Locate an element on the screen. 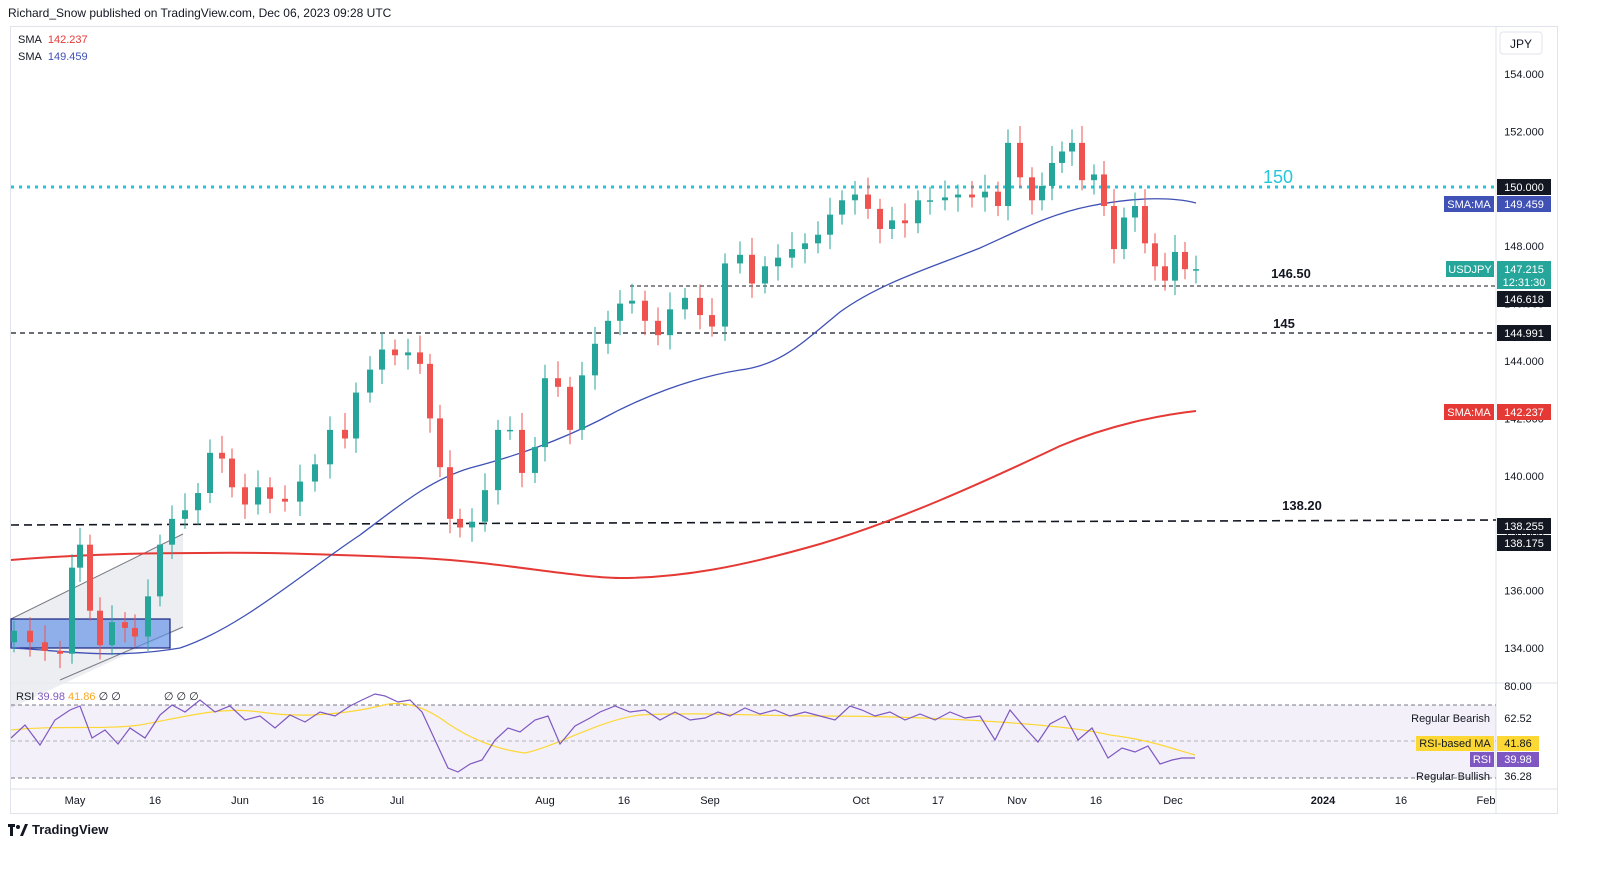 This screenshot has width=1606, height=869. usdjpy-tag-bg is located at coordinates (1470, 269).